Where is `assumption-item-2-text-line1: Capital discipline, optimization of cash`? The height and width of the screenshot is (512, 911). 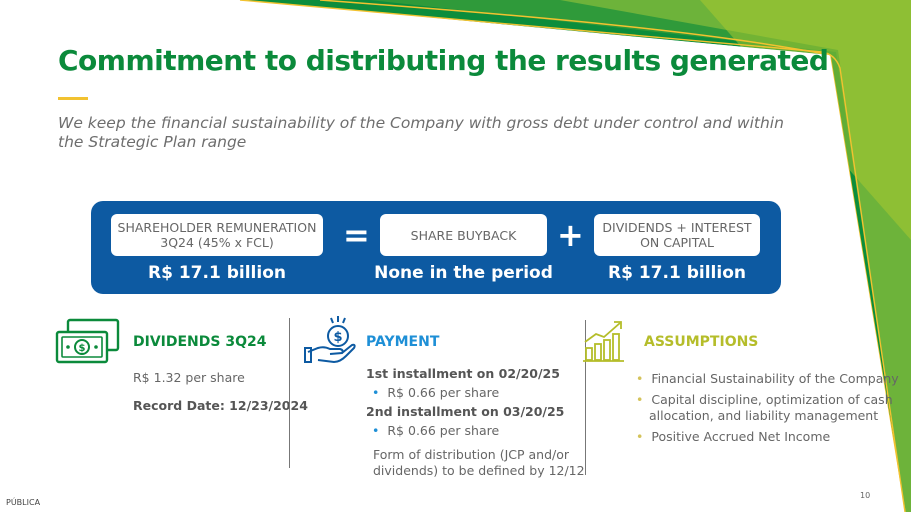
assumption-item-2-text-line1: Capital discipline, optimization of cash is located at coordinates (772, 399).